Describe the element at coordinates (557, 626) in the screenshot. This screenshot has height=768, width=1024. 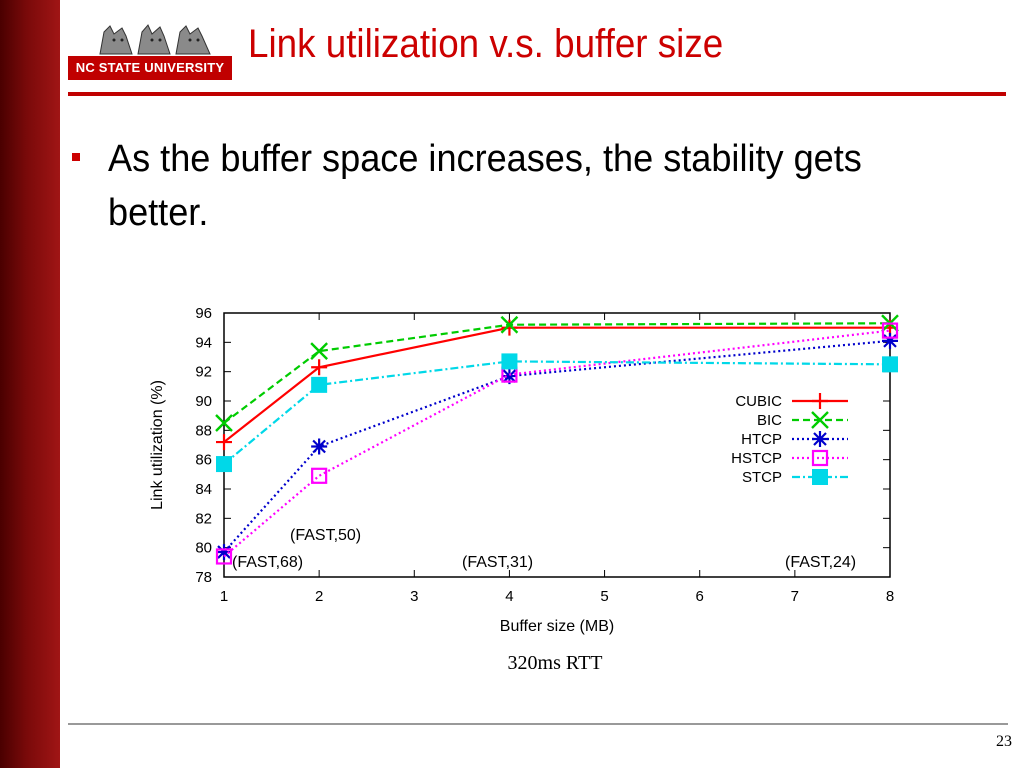
I see `x-axis-label: Buffer size (MB)` at that location.